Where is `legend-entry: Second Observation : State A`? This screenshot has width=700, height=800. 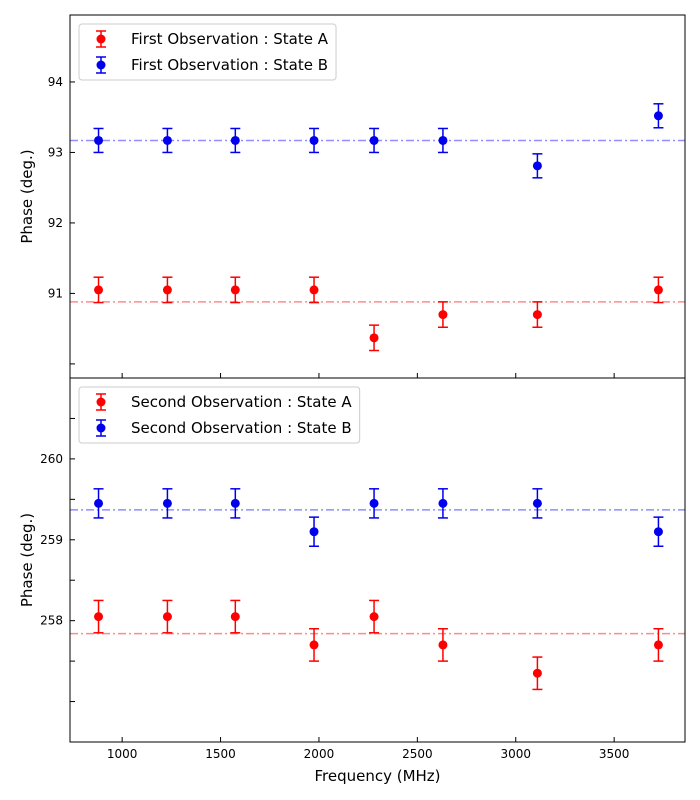 legend-entry: Second Observation : State A is located at coordinates (224, 402).